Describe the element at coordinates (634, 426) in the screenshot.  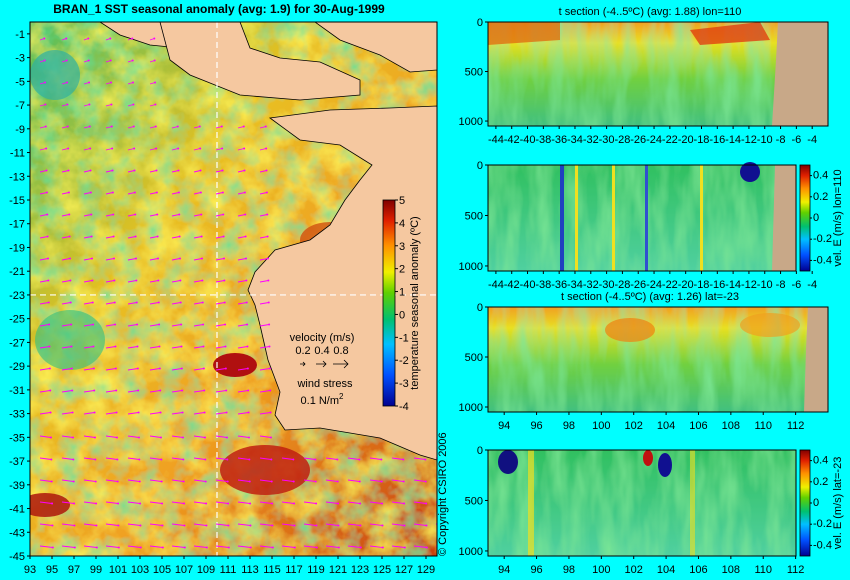
I see `x-tick-label: 102` at that location.